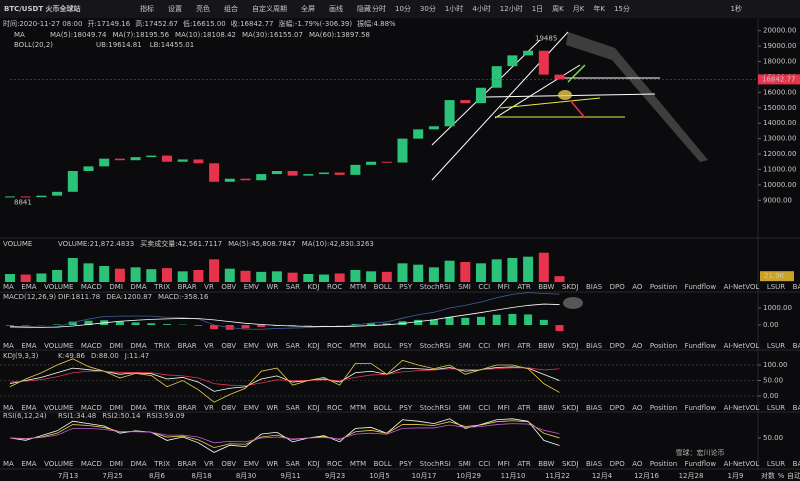  Describe the element at coordinates (58, 408) in the screenshot. I see `indicator-tab: VOLUME` at that location.